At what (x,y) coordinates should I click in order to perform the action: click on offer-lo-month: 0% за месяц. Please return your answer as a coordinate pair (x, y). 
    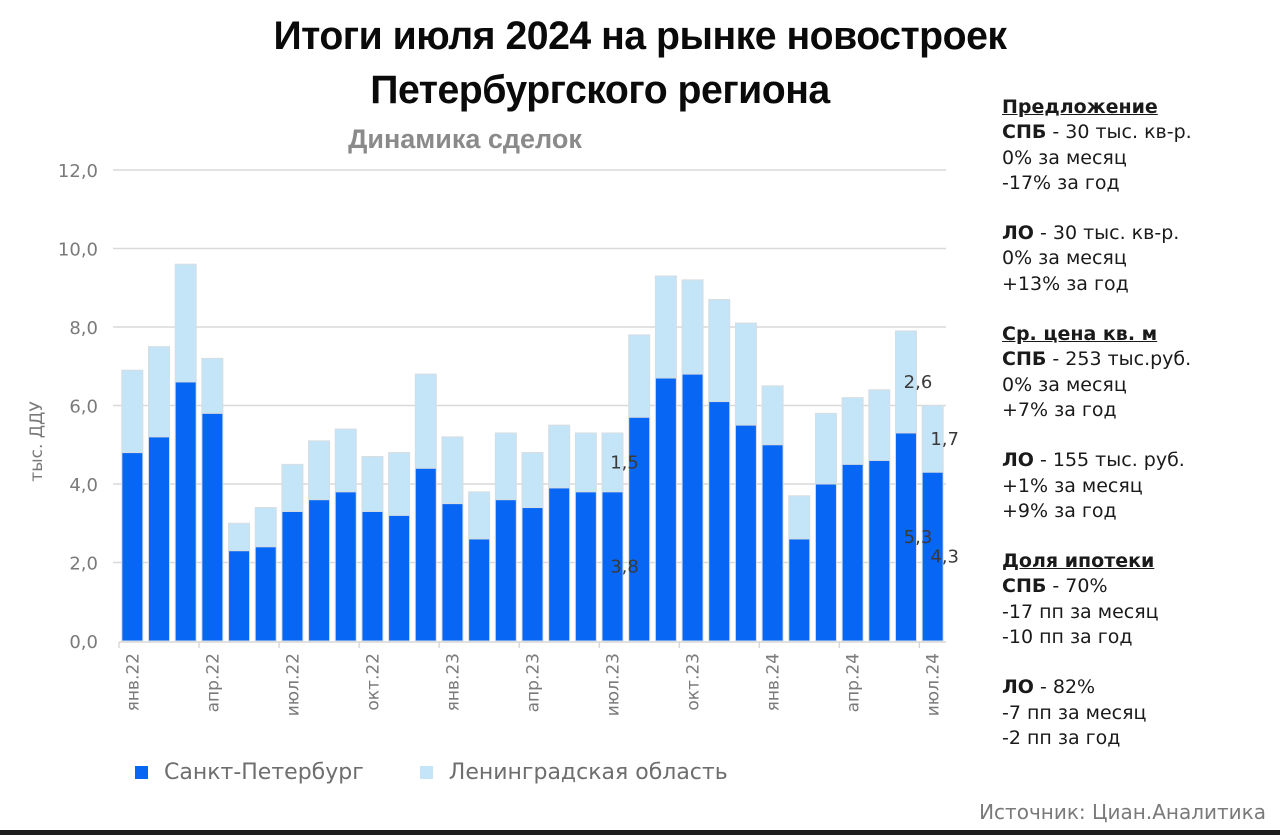
    Looking at the image, I should click on (1064, 258).